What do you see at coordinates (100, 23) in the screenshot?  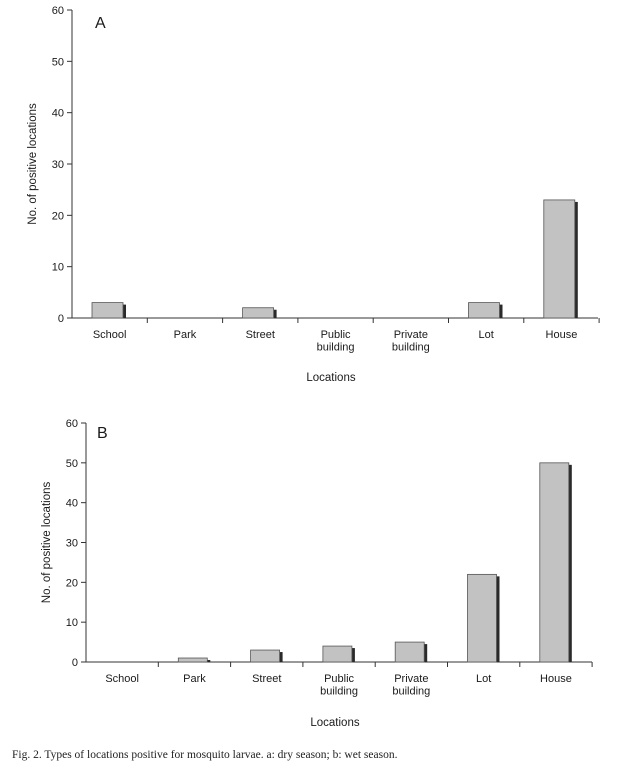 I see `panel-label: A` at bounding box center [100, 23].